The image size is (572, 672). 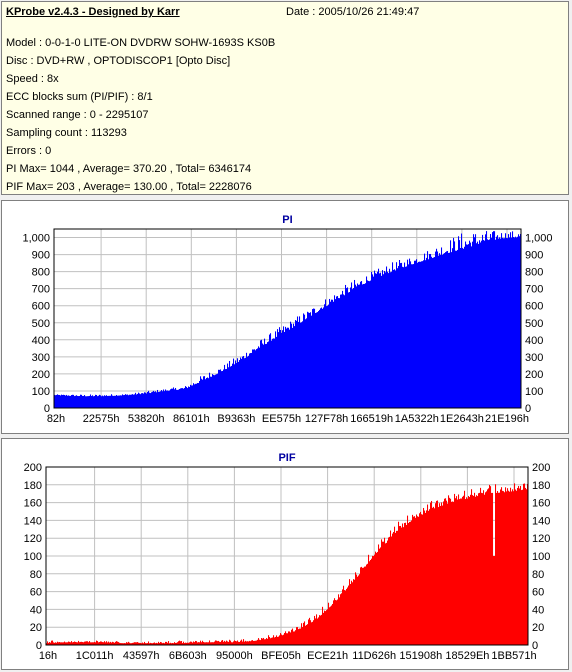 What do you see at coordinates (146, 419) in the screenshot?
I see `pi-xtick: 53820h` at bounding box center [146, 419].